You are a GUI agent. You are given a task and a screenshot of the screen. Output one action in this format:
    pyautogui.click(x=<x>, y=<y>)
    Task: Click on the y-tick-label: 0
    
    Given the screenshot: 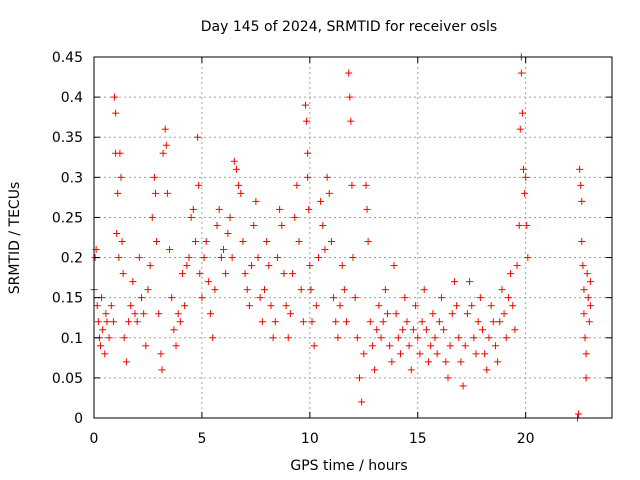 What is the action you would take?
    pyautogui.click(x=78, y=419)
    